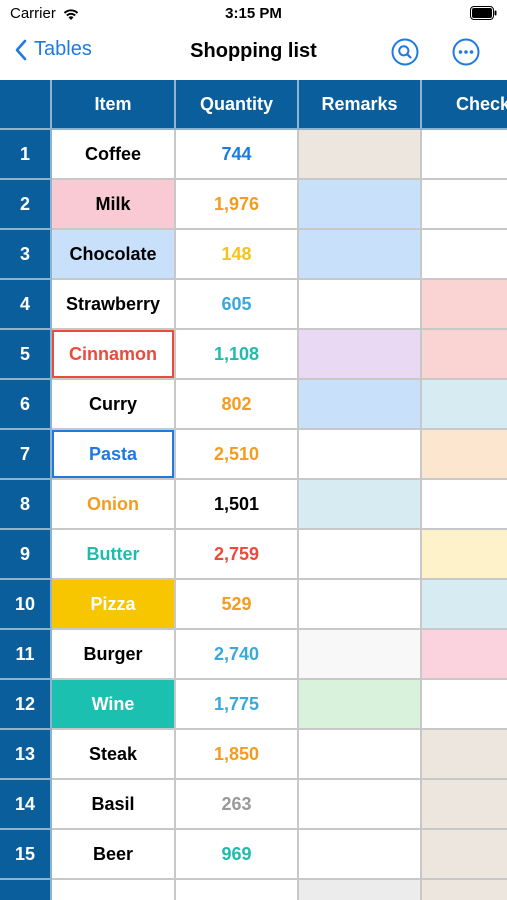 The image size is (507, 900). Describe the element at coordinates (114, 555) in the screenshot. I see `item-cell: Butter` at that location.